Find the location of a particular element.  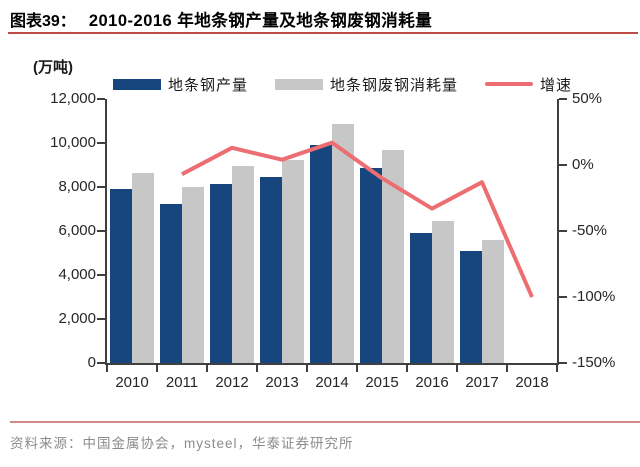

footer-divider-rule is located at coordinates (325, 422).